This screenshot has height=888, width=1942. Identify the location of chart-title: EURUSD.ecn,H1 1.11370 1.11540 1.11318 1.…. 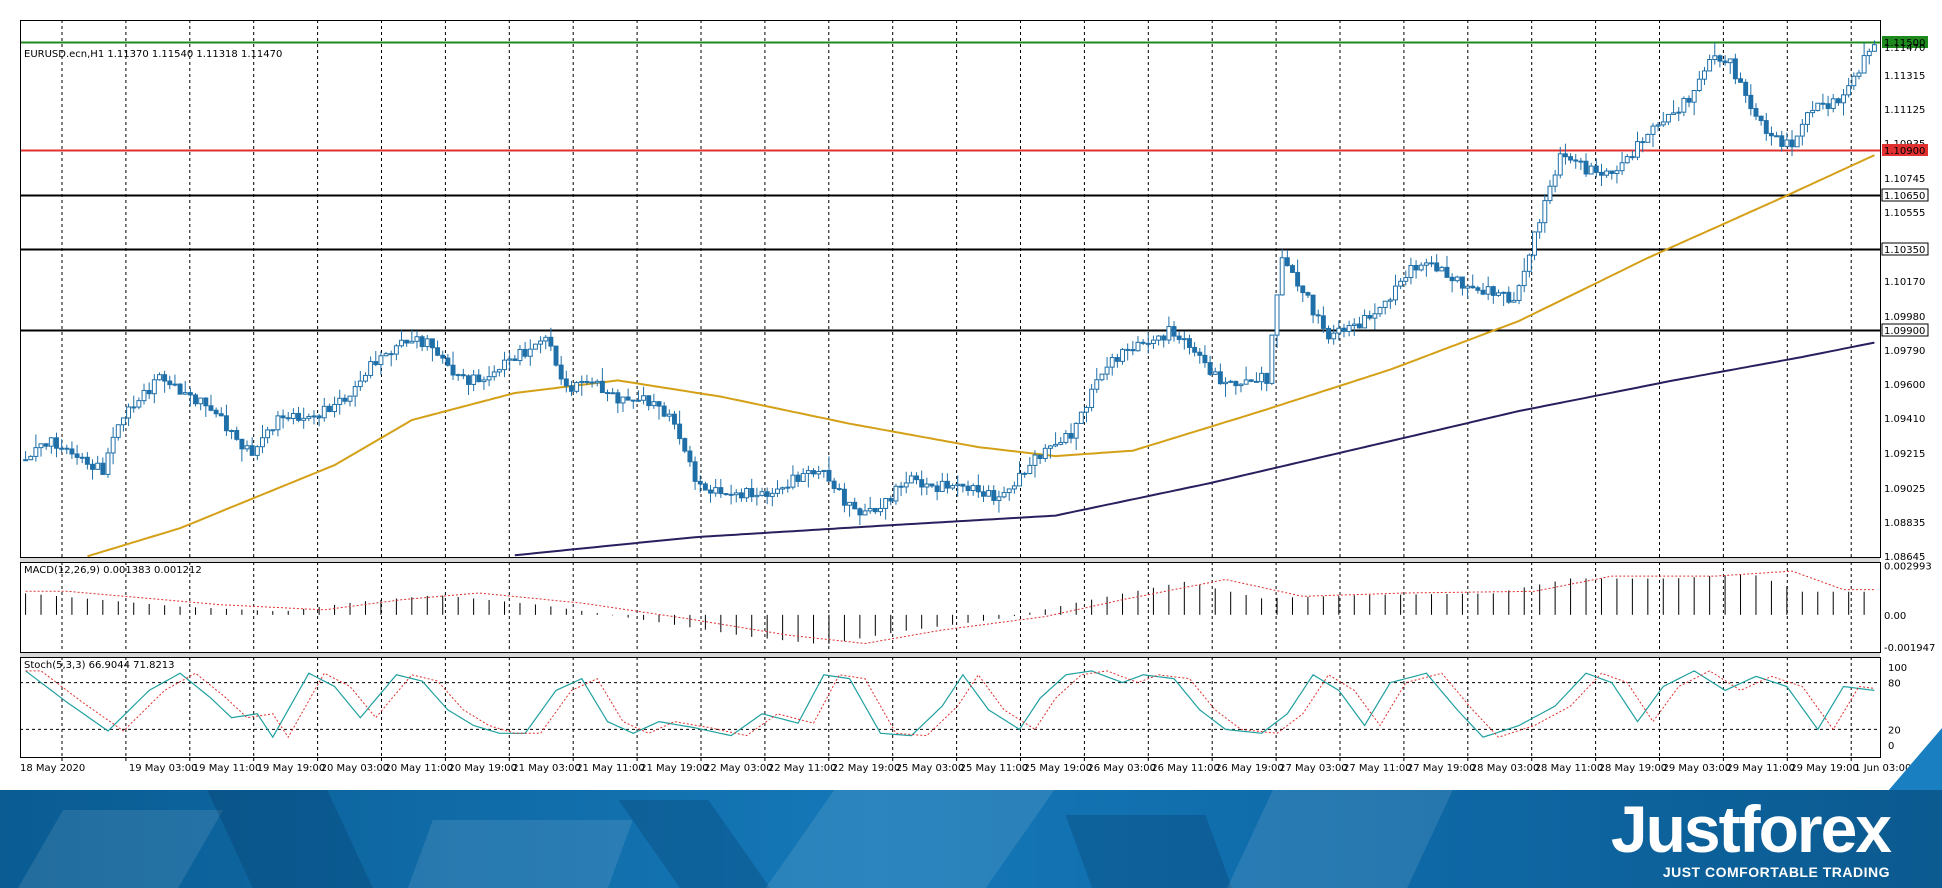
(153, 54).